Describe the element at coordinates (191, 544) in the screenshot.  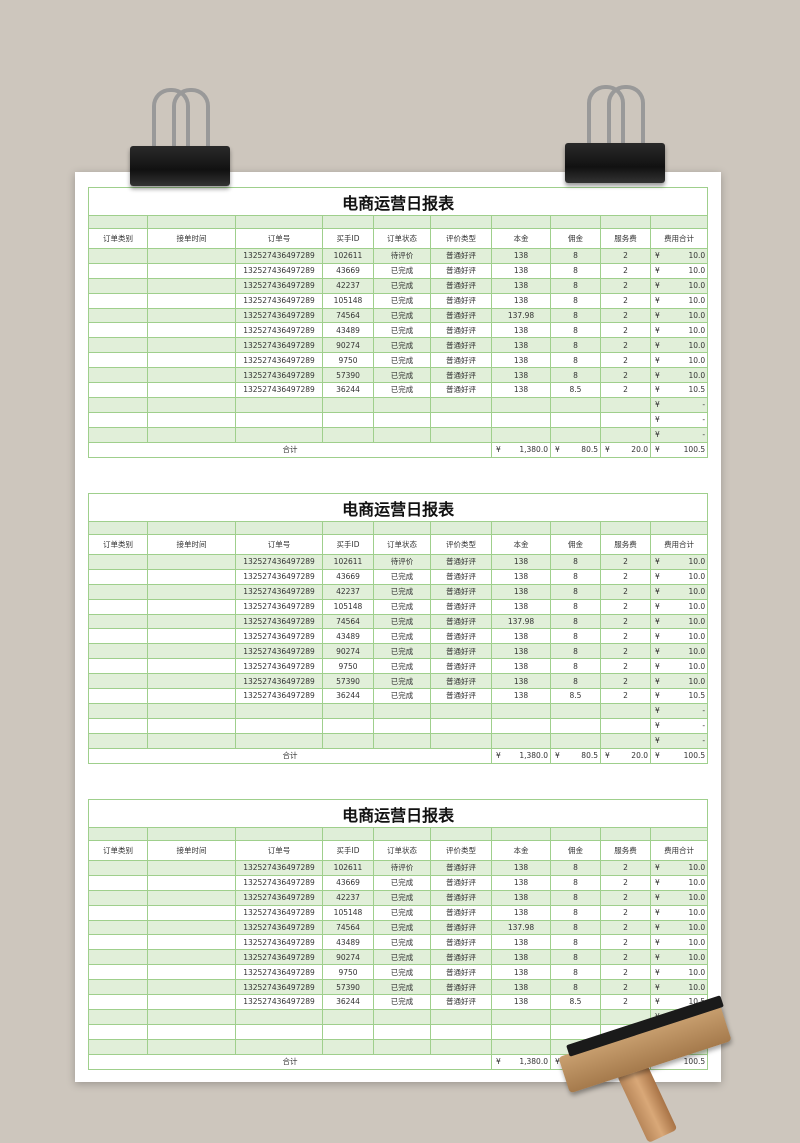
I see `column-header: 接单时间` at that location.